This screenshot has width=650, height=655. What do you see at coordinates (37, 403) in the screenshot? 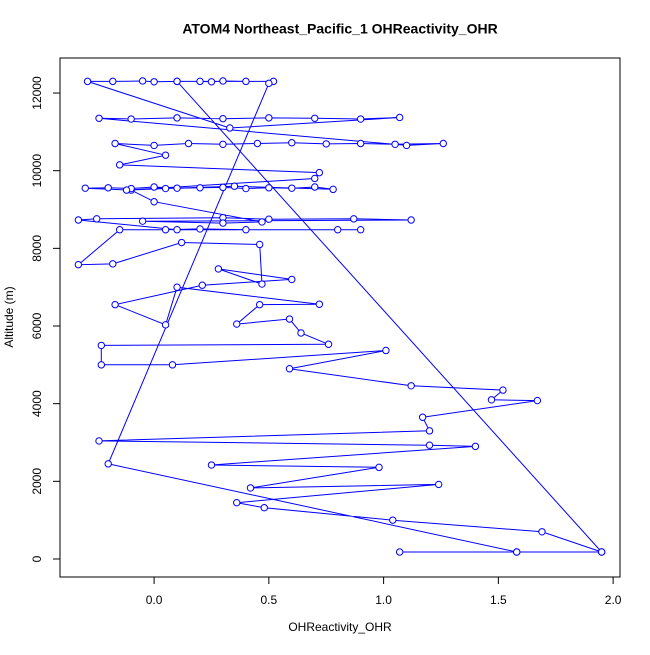
I see `y-tick-label: 4000` at bounding box center [37, 403].